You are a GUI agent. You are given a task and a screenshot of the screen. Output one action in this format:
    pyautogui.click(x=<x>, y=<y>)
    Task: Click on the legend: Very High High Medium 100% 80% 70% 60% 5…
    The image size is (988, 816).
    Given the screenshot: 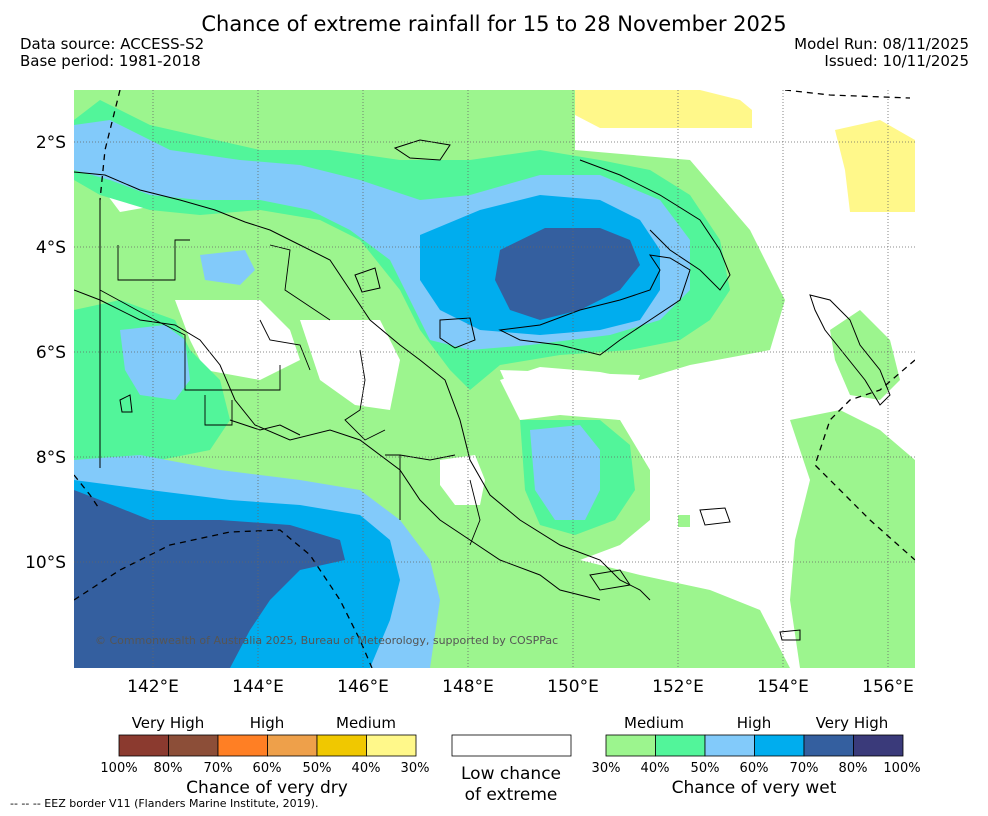 What is the action you would take?
    pyautogui.click(x=510, y=759)
    